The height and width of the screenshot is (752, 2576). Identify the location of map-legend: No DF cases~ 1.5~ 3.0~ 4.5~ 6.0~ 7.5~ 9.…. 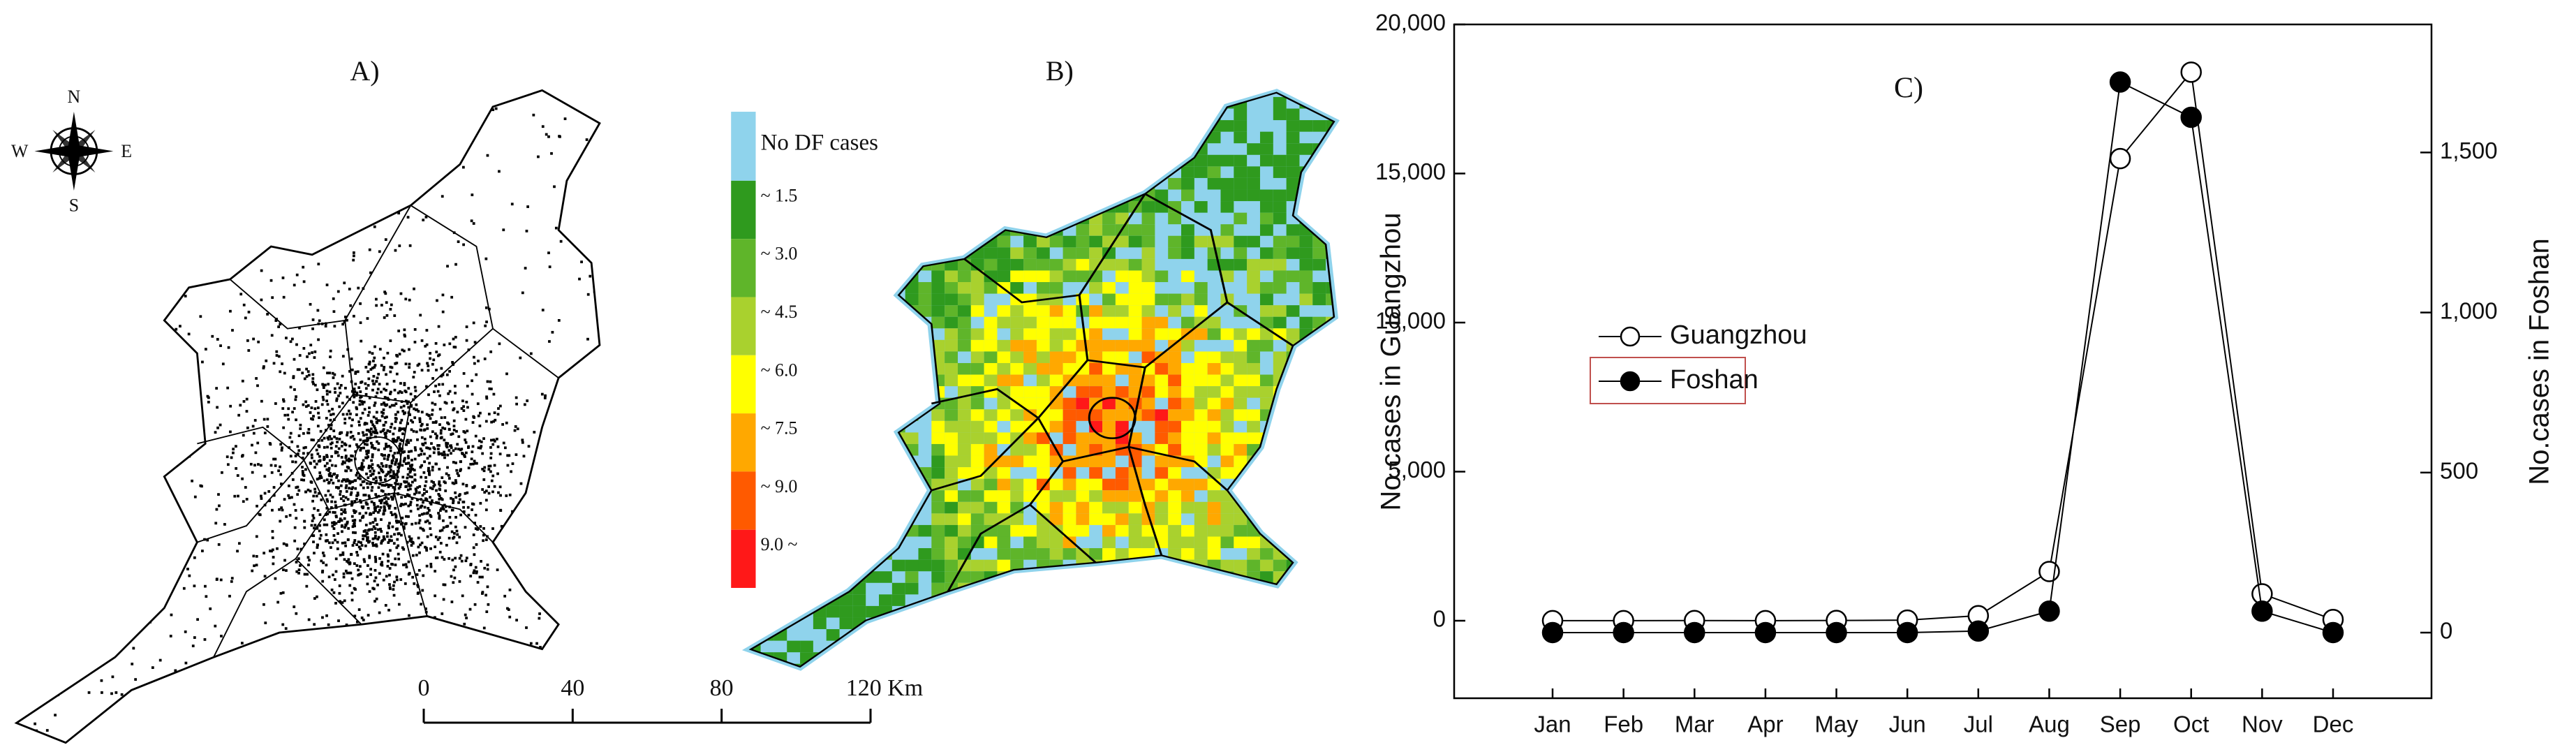
(804, 350).